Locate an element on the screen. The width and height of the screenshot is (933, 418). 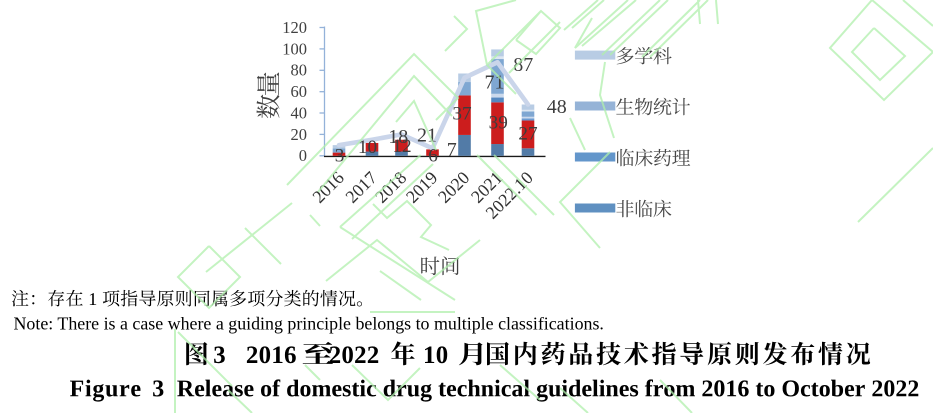
svg-text: 37 is located at coordinates (462, 114).